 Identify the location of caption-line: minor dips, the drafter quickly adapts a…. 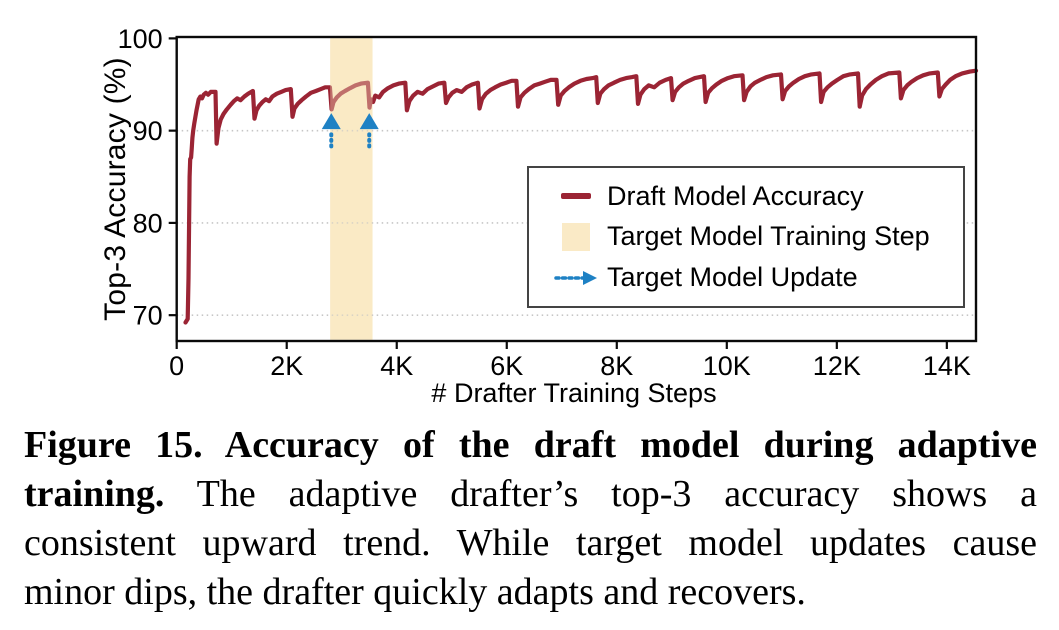
(530, 592).